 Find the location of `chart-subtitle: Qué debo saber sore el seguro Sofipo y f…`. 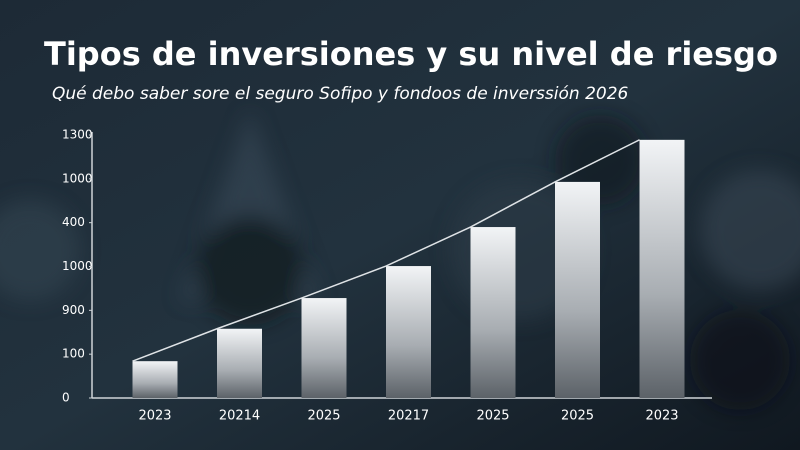

chart-subtitle: Qué debo saber sore el seguro Sofipo y f… is located at coordinates (340, 94).